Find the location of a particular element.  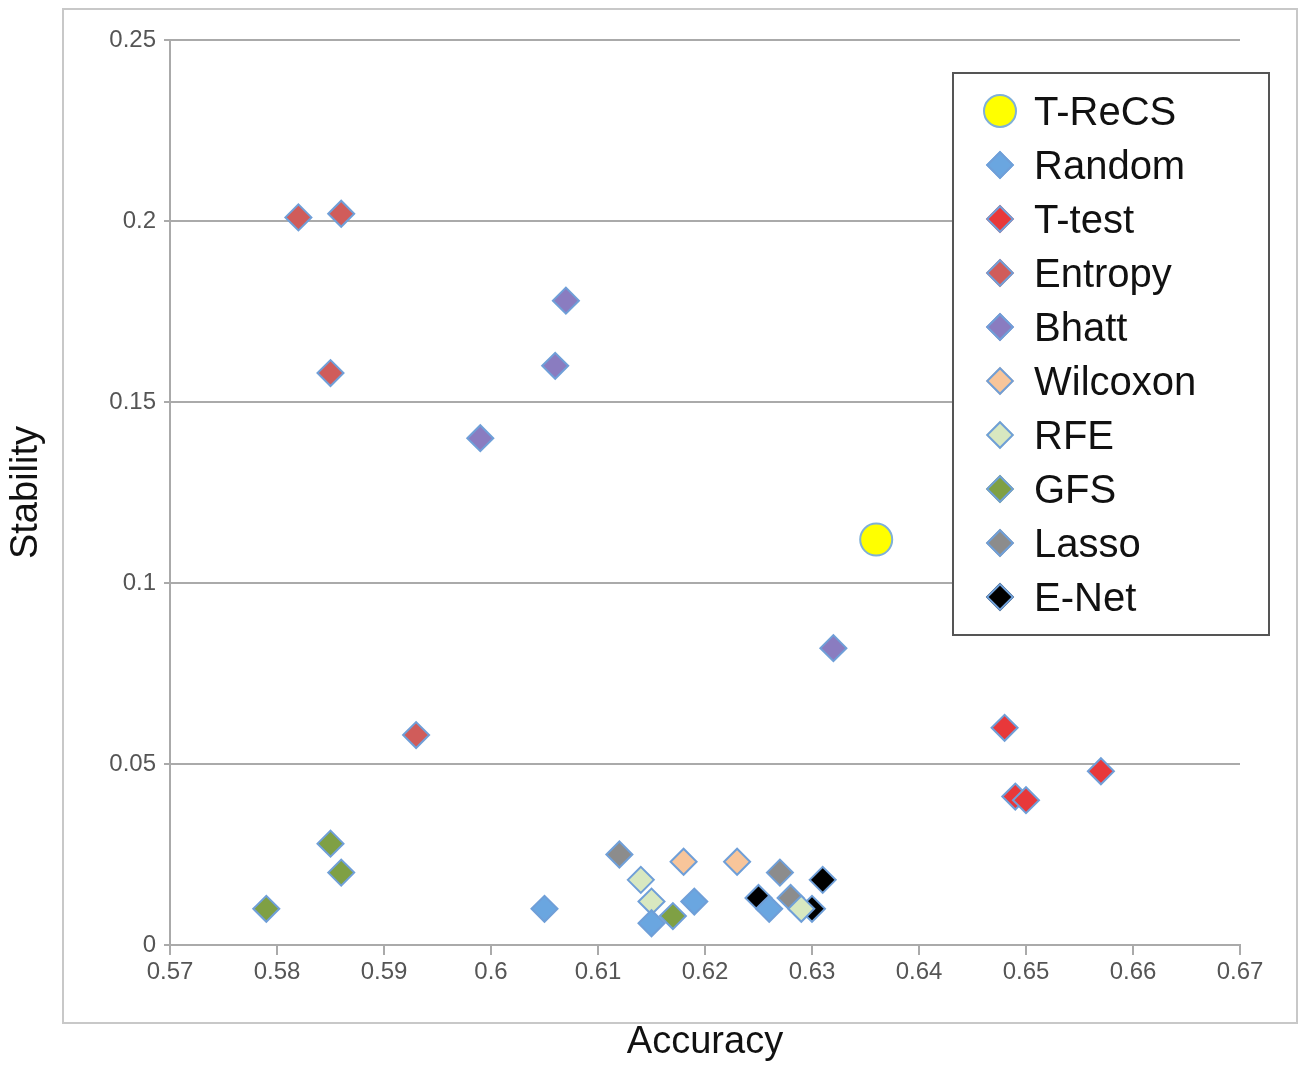

x-tick-label: 0.59 is located at coordinates (384, 971).